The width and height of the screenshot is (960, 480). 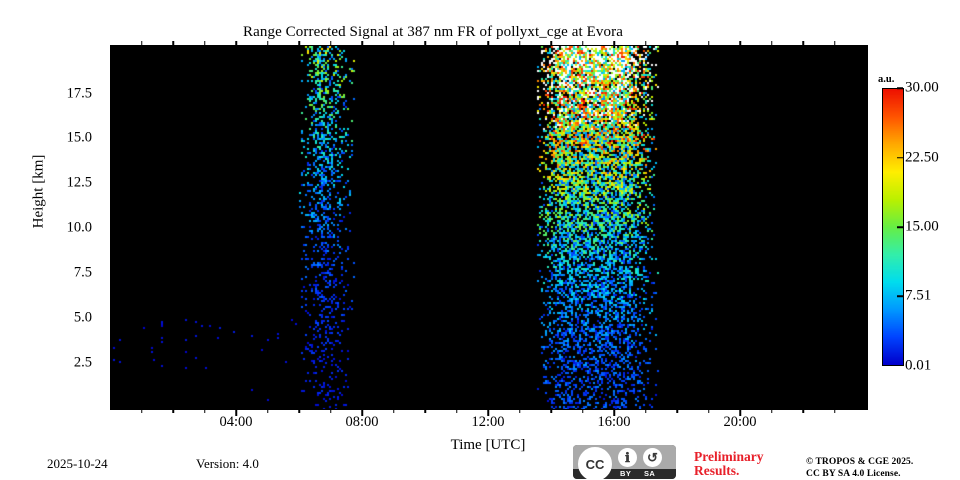 What do you see at coordinates (77, 463) in the screenshot?
I see `footer-date: 2025-10-24` at bounding box center [77, 463].